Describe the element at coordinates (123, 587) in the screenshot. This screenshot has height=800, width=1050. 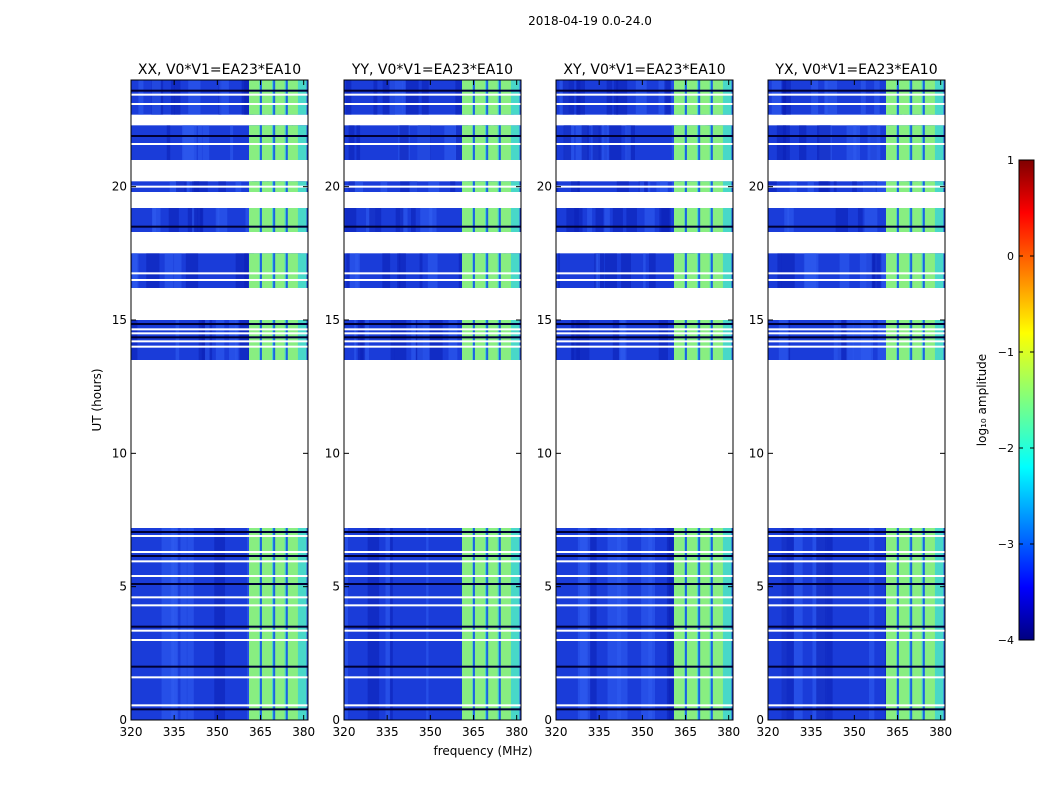
I see `y-tick-label: 5` at that location.